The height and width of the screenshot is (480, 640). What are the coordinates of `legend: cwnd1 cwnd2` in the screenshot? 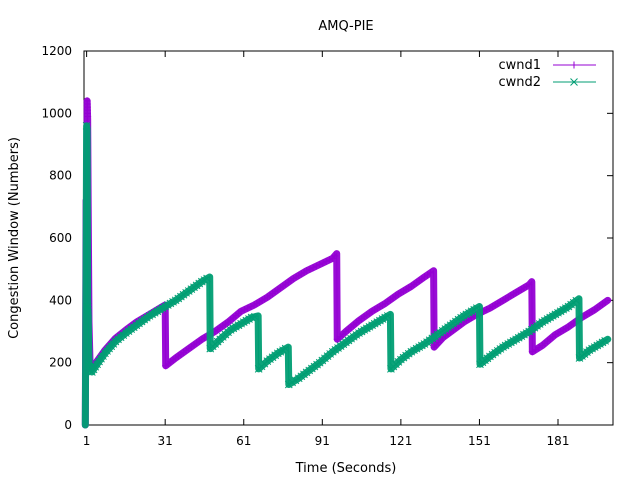 It's located at (547, 74).